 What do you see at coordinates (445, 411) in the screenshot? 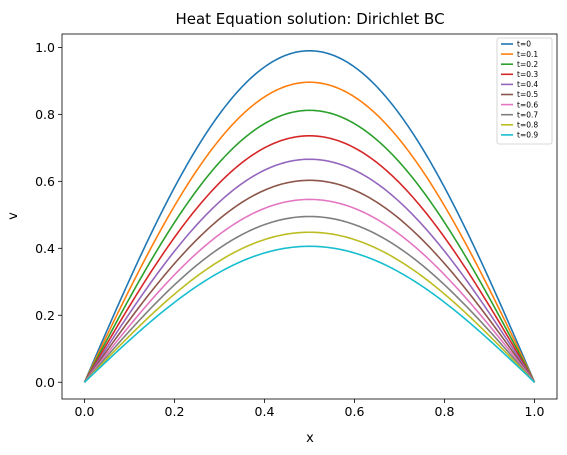
I see `x-tick-label: 0.8` at bounding box center [445, 411].